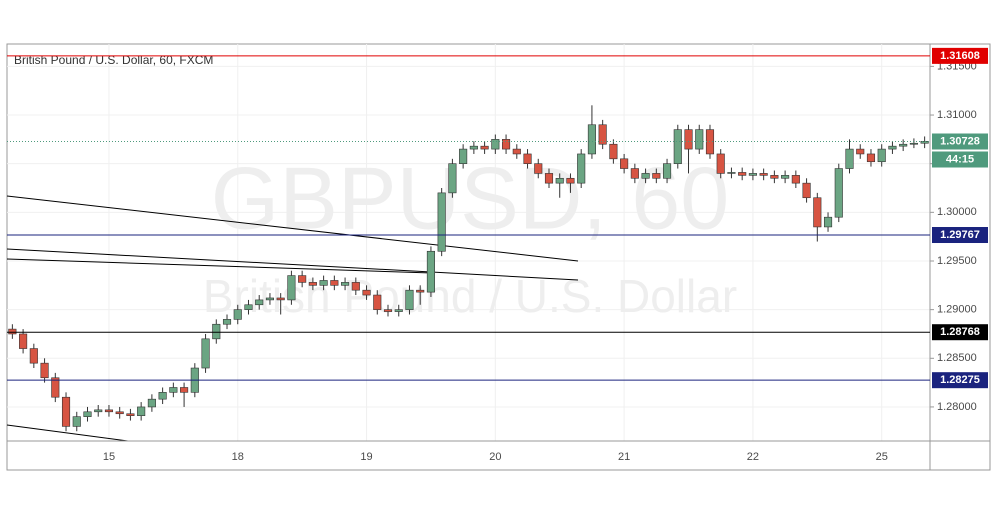 The height and width of the screenshot is (512, 995). I want to click on countdown-box, so click(960, 159).